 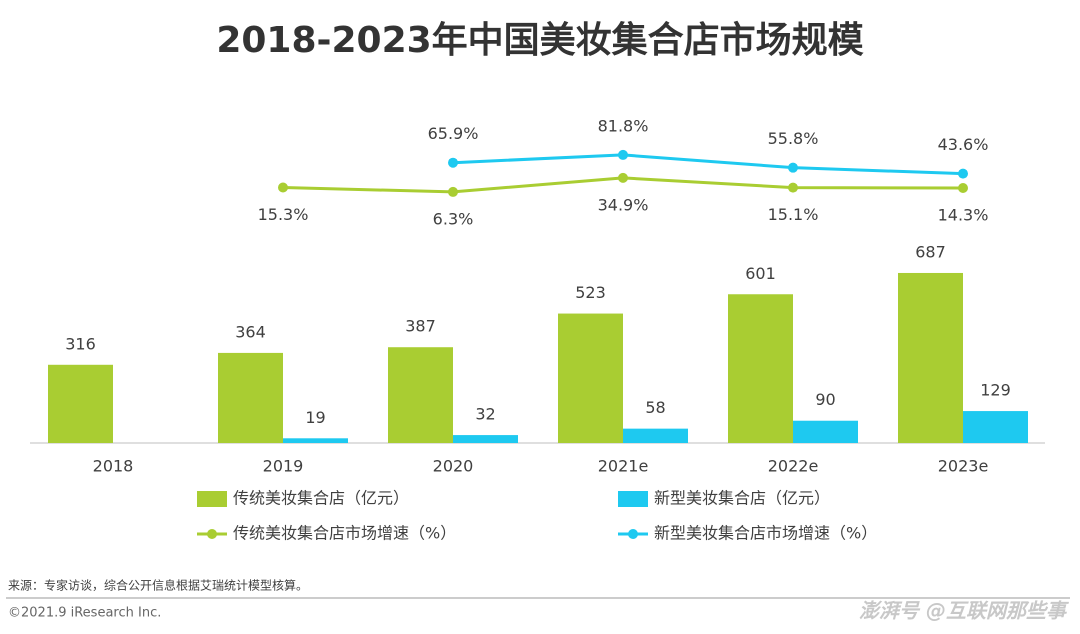 I want to click on line-value-label: 15.3%, so click(x=283, y=214).